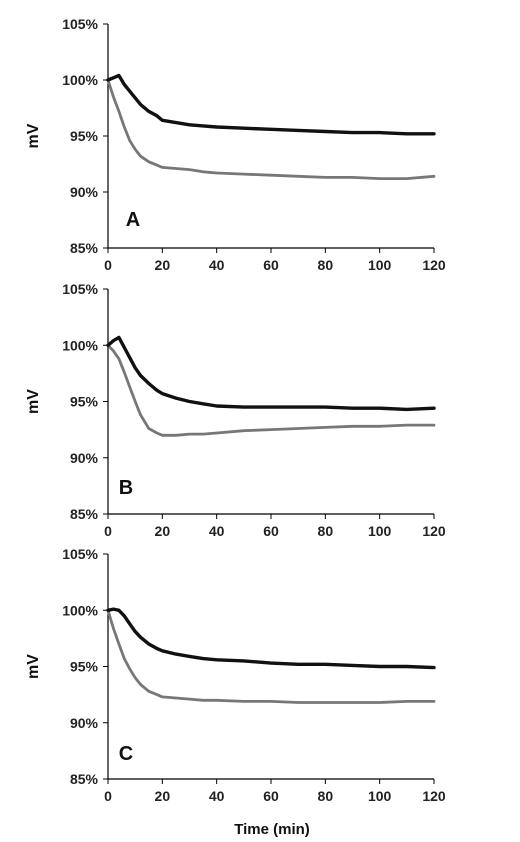  What do you see at coordinates (272, 829) in the screenshot?
I see `x-axis-title-time: Time (min)` at bounding box center [272, 829].